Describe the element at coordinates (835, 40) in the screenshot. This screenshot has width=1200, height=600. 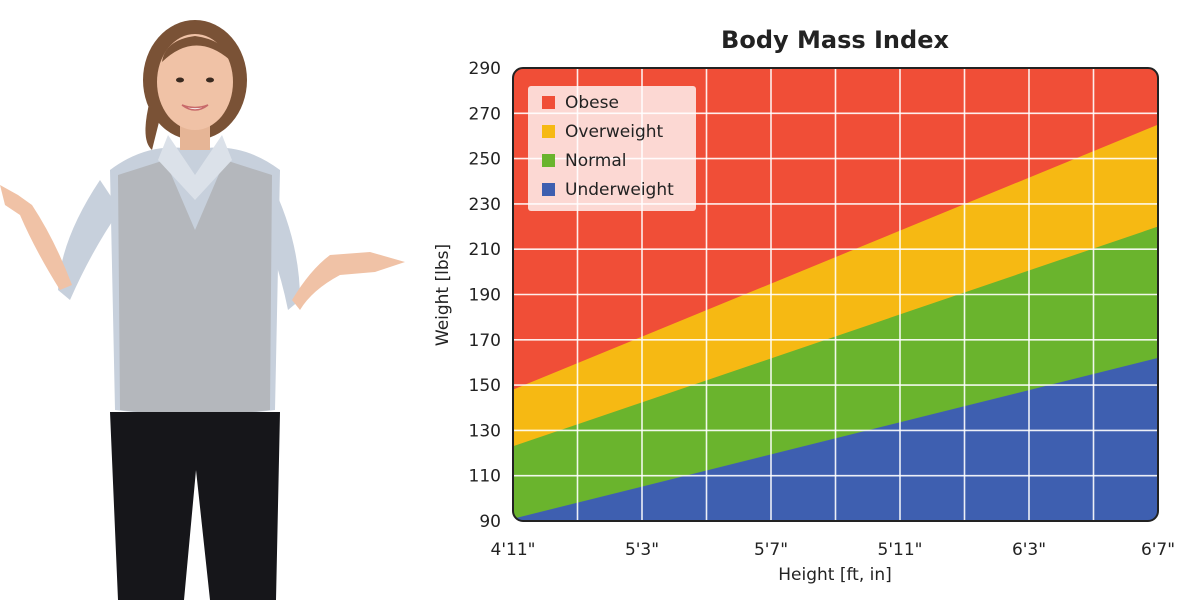
I see `chart-title: Body Mass Index` at that location.